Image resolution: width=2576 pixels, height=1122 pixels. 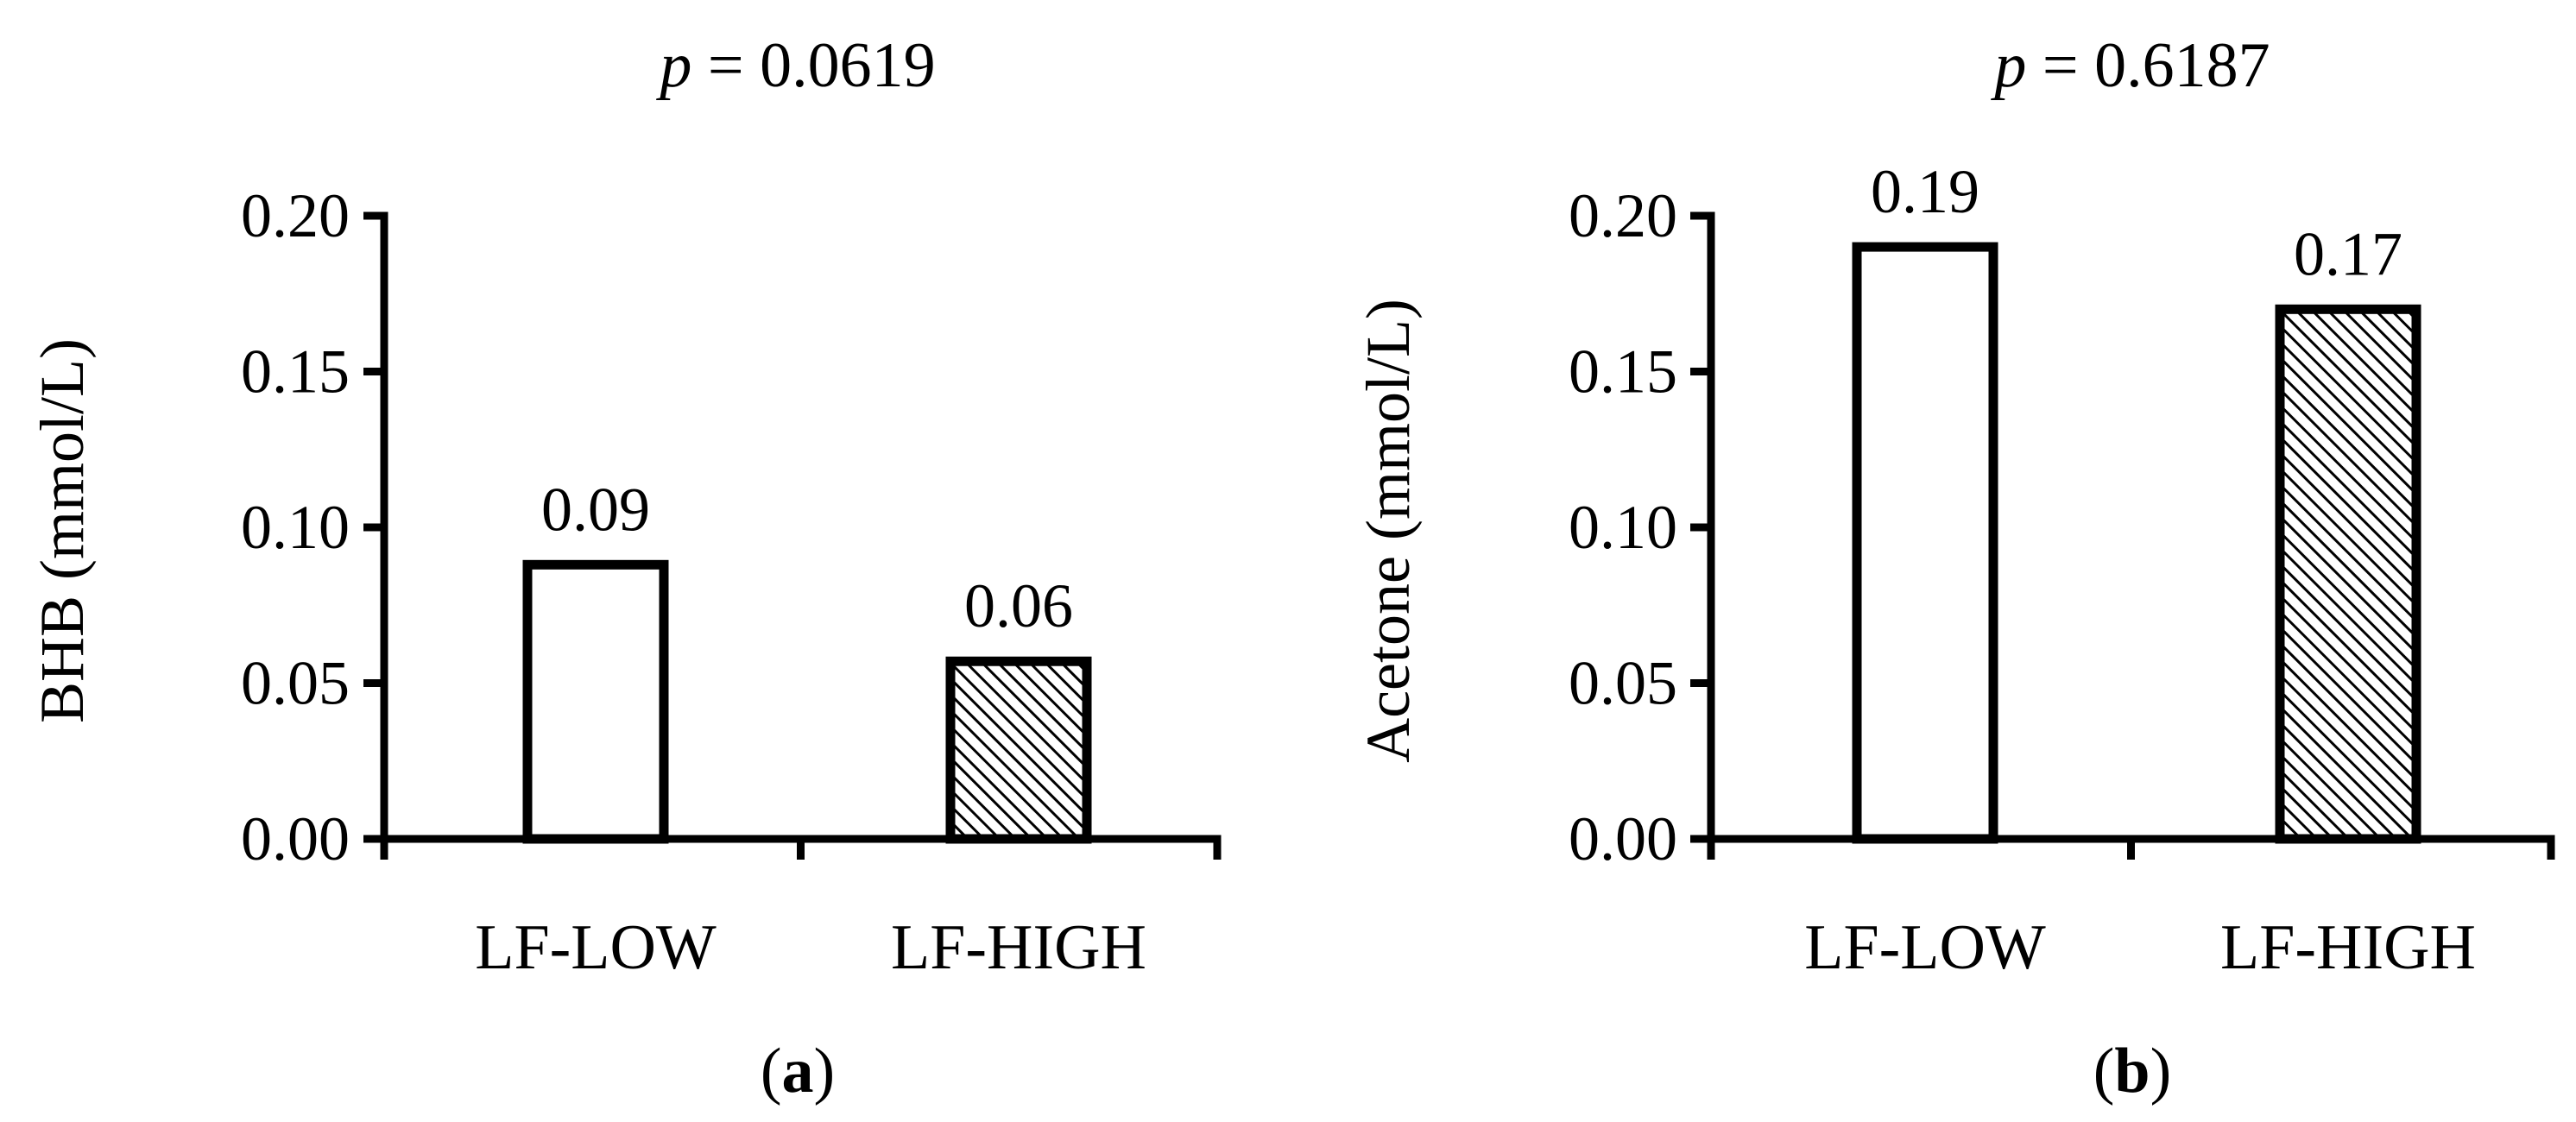 I want to click on data-label: 0.09, so click(x=595, y=510).